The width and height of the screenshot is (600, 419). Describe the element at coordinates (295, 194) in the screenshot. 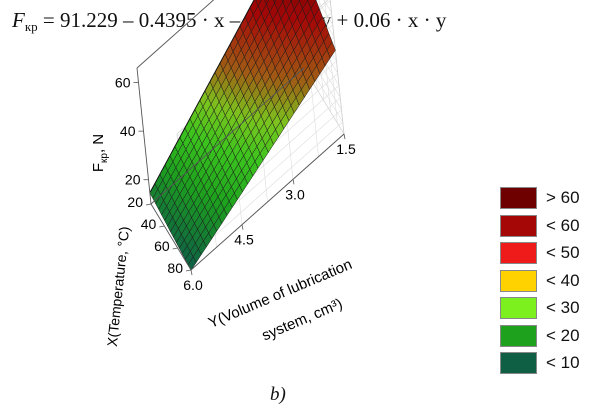

I see `y-tick-label: 3.0` at that location.